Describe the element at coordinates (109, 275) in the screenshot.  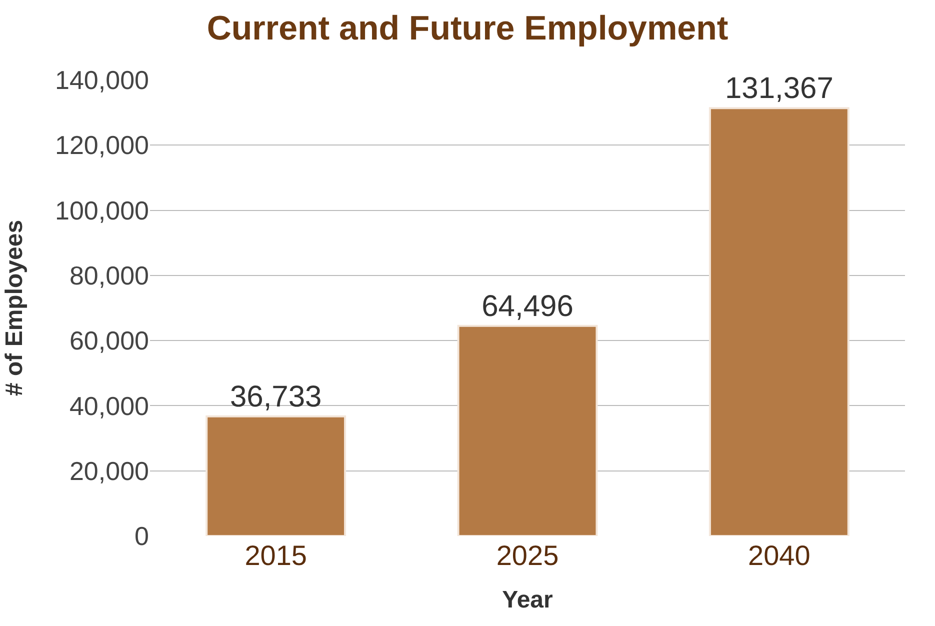
I see `y-tick-label: 80,000` at that location.